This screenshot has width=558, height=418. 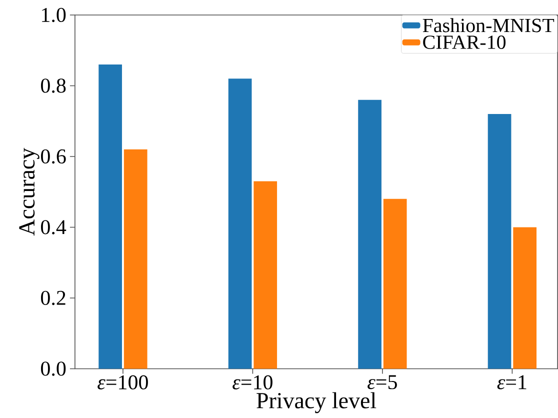 What do you see at coordinates (464, 43) in the screenshot?
I see `legend-label: CIFAR-10` at bounding box center [464, 43].